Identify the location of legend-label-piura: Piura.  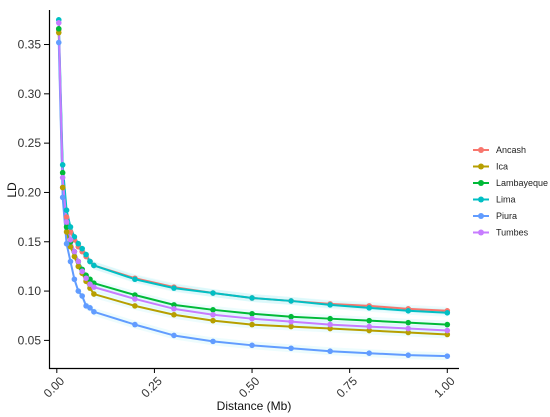
(506, 216).